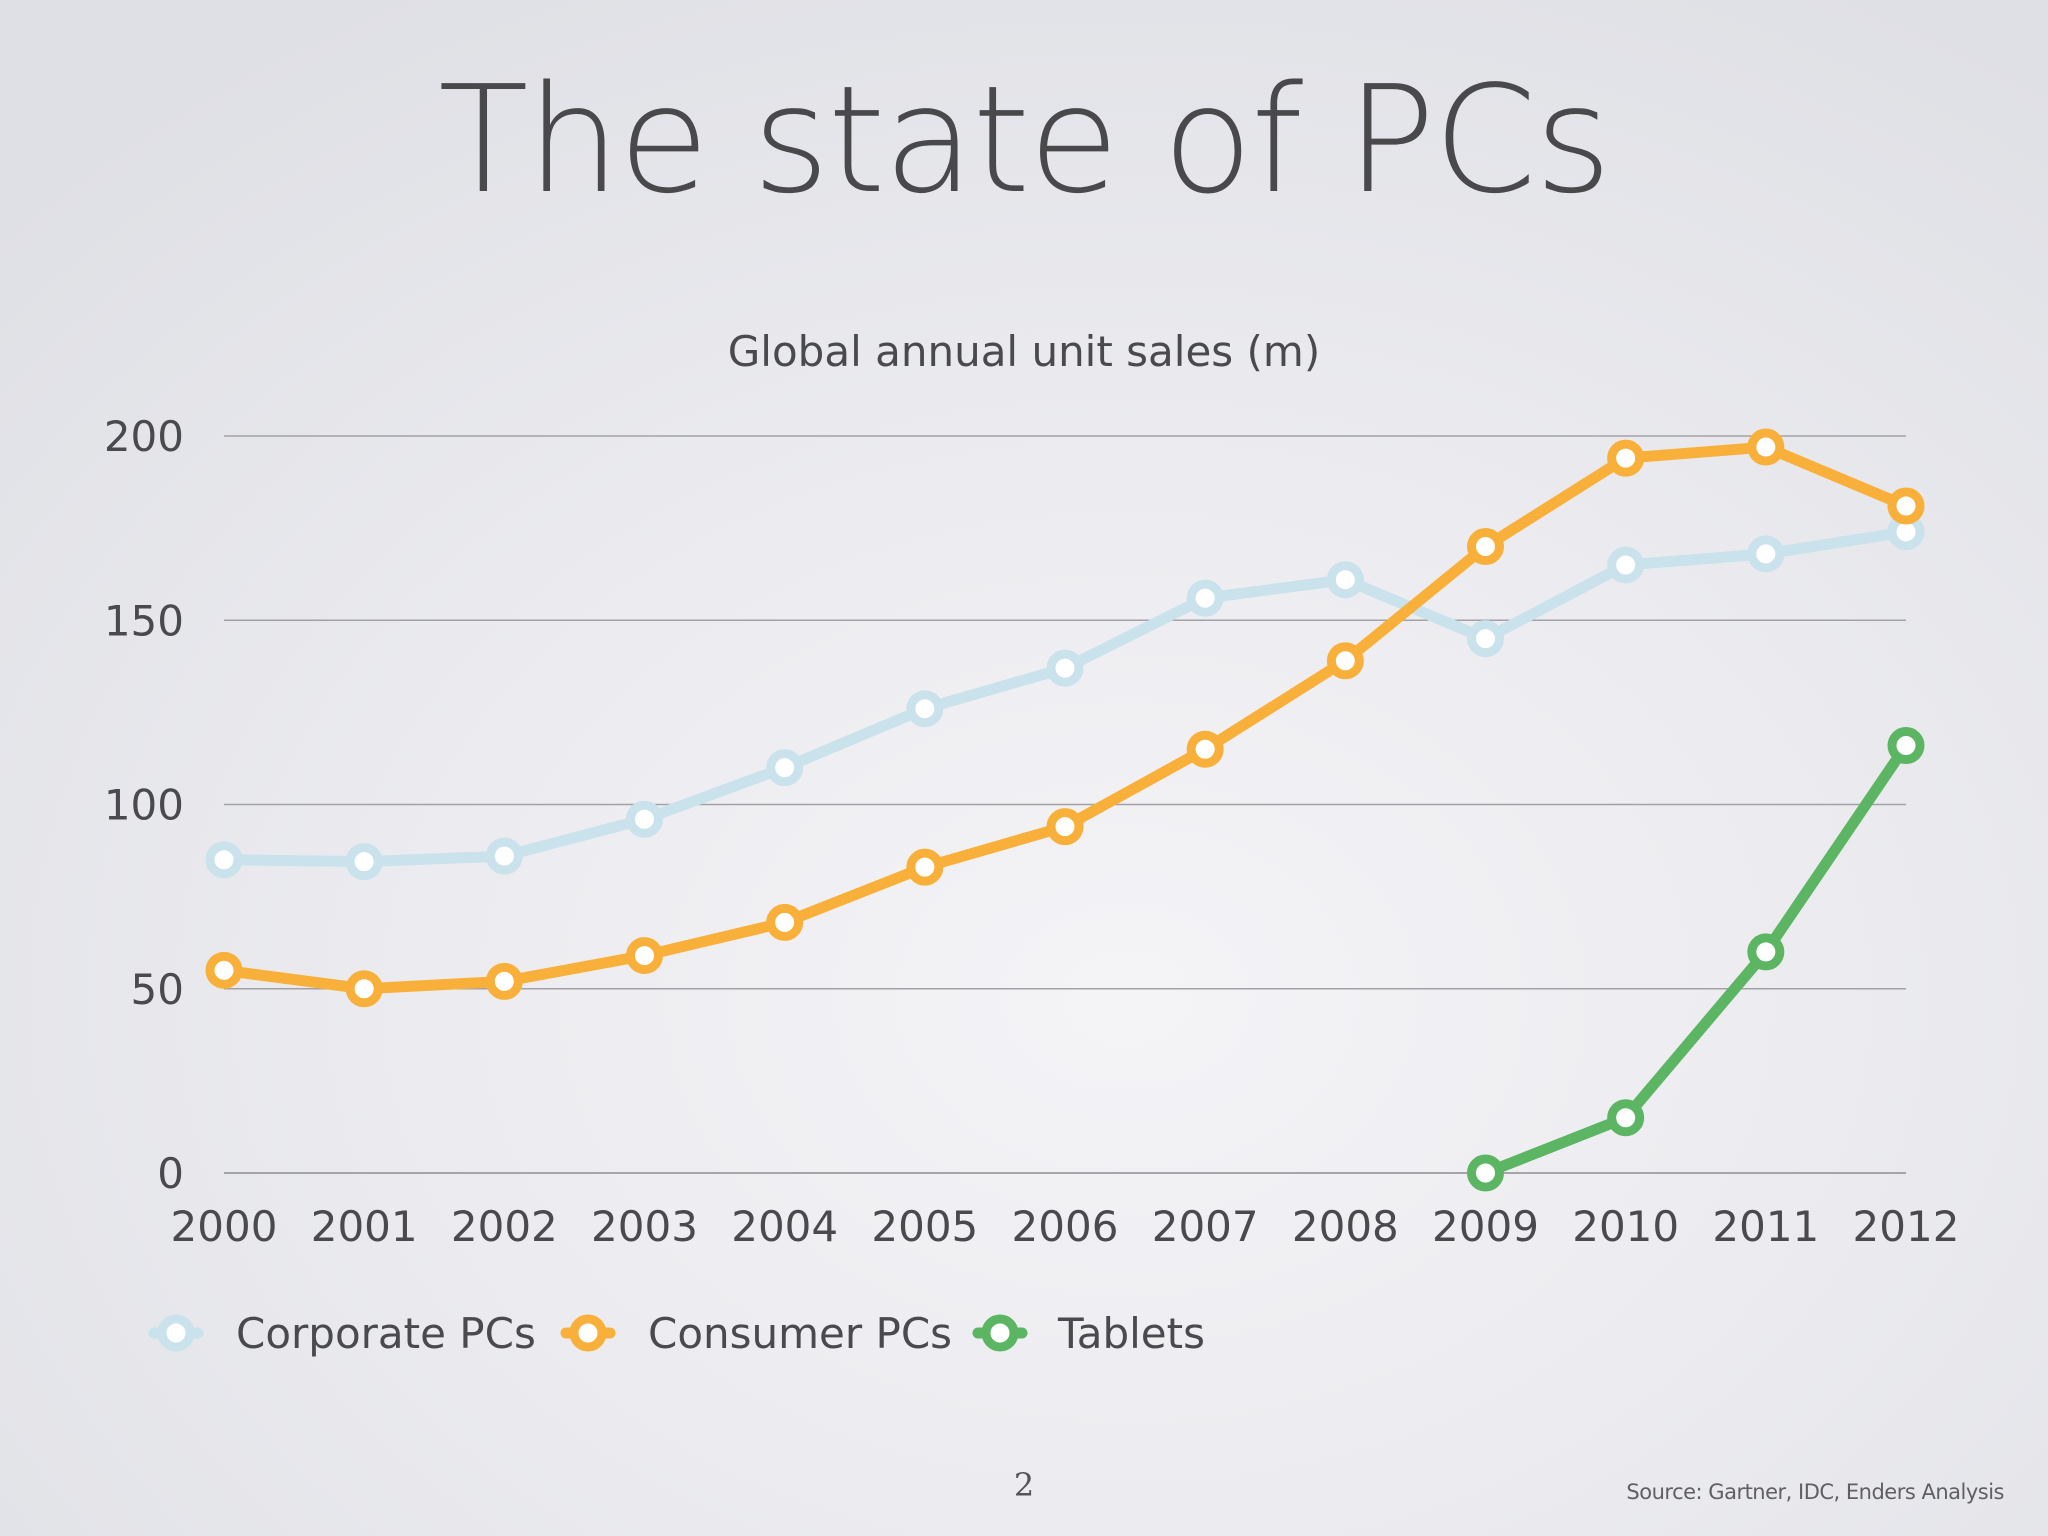 The height and width of the screenshot is (1536, 2048). I want to click on x-tick-label: 2000, so click(224, 1226).